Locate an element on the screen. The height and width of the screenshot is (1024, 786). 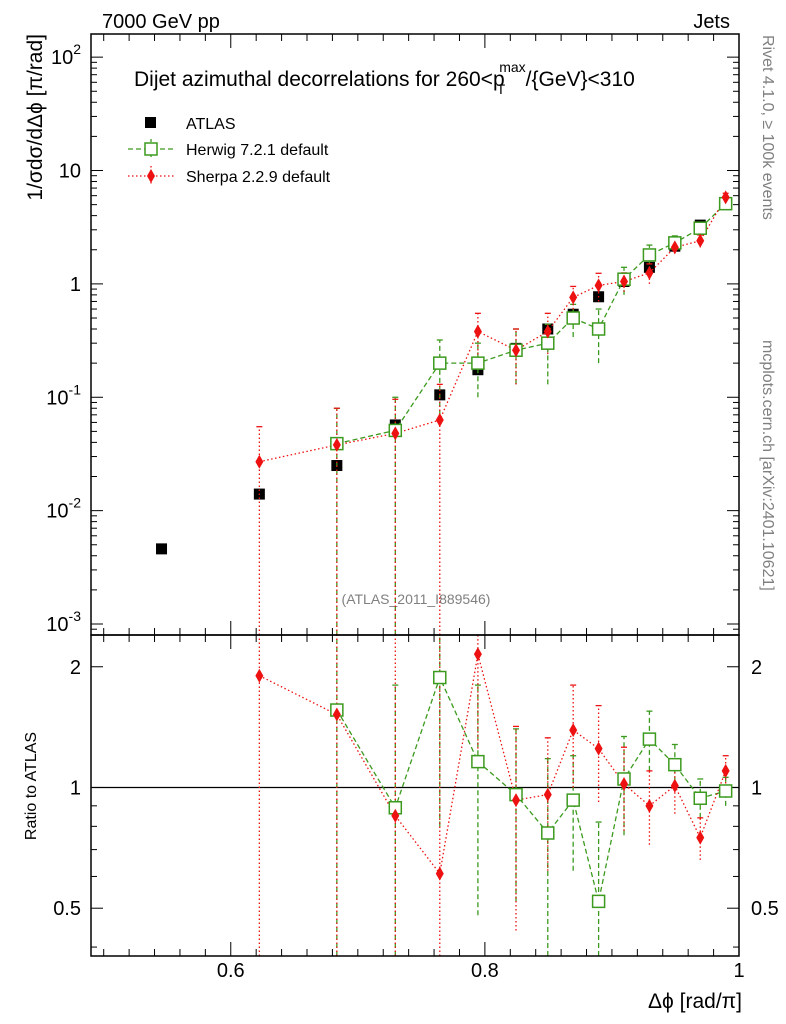
chart-title-sub: T is located at coordinates (501, 89).